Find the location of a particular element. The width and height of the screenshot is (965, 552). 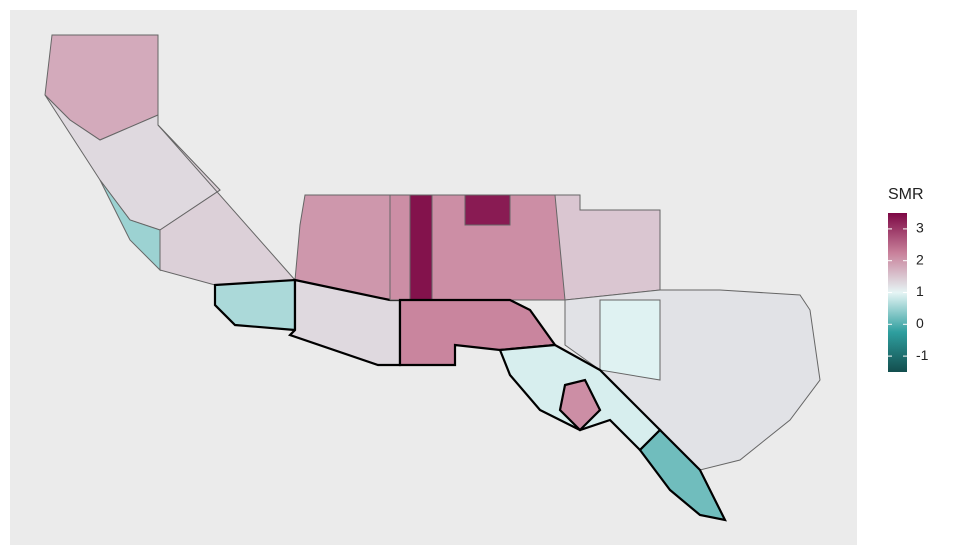

legend-tick-label: 3 is located at coordinates (920, 228).